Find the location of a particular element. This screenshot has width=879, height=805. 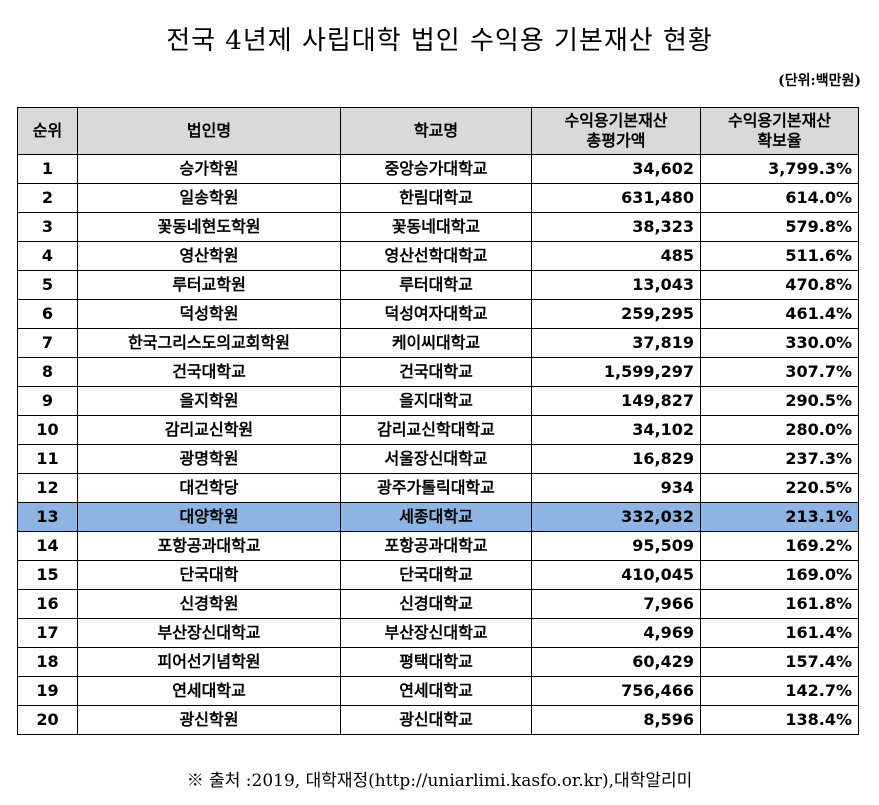

cell-school: 부산장신대학교 is located at coordinates (436, 633).